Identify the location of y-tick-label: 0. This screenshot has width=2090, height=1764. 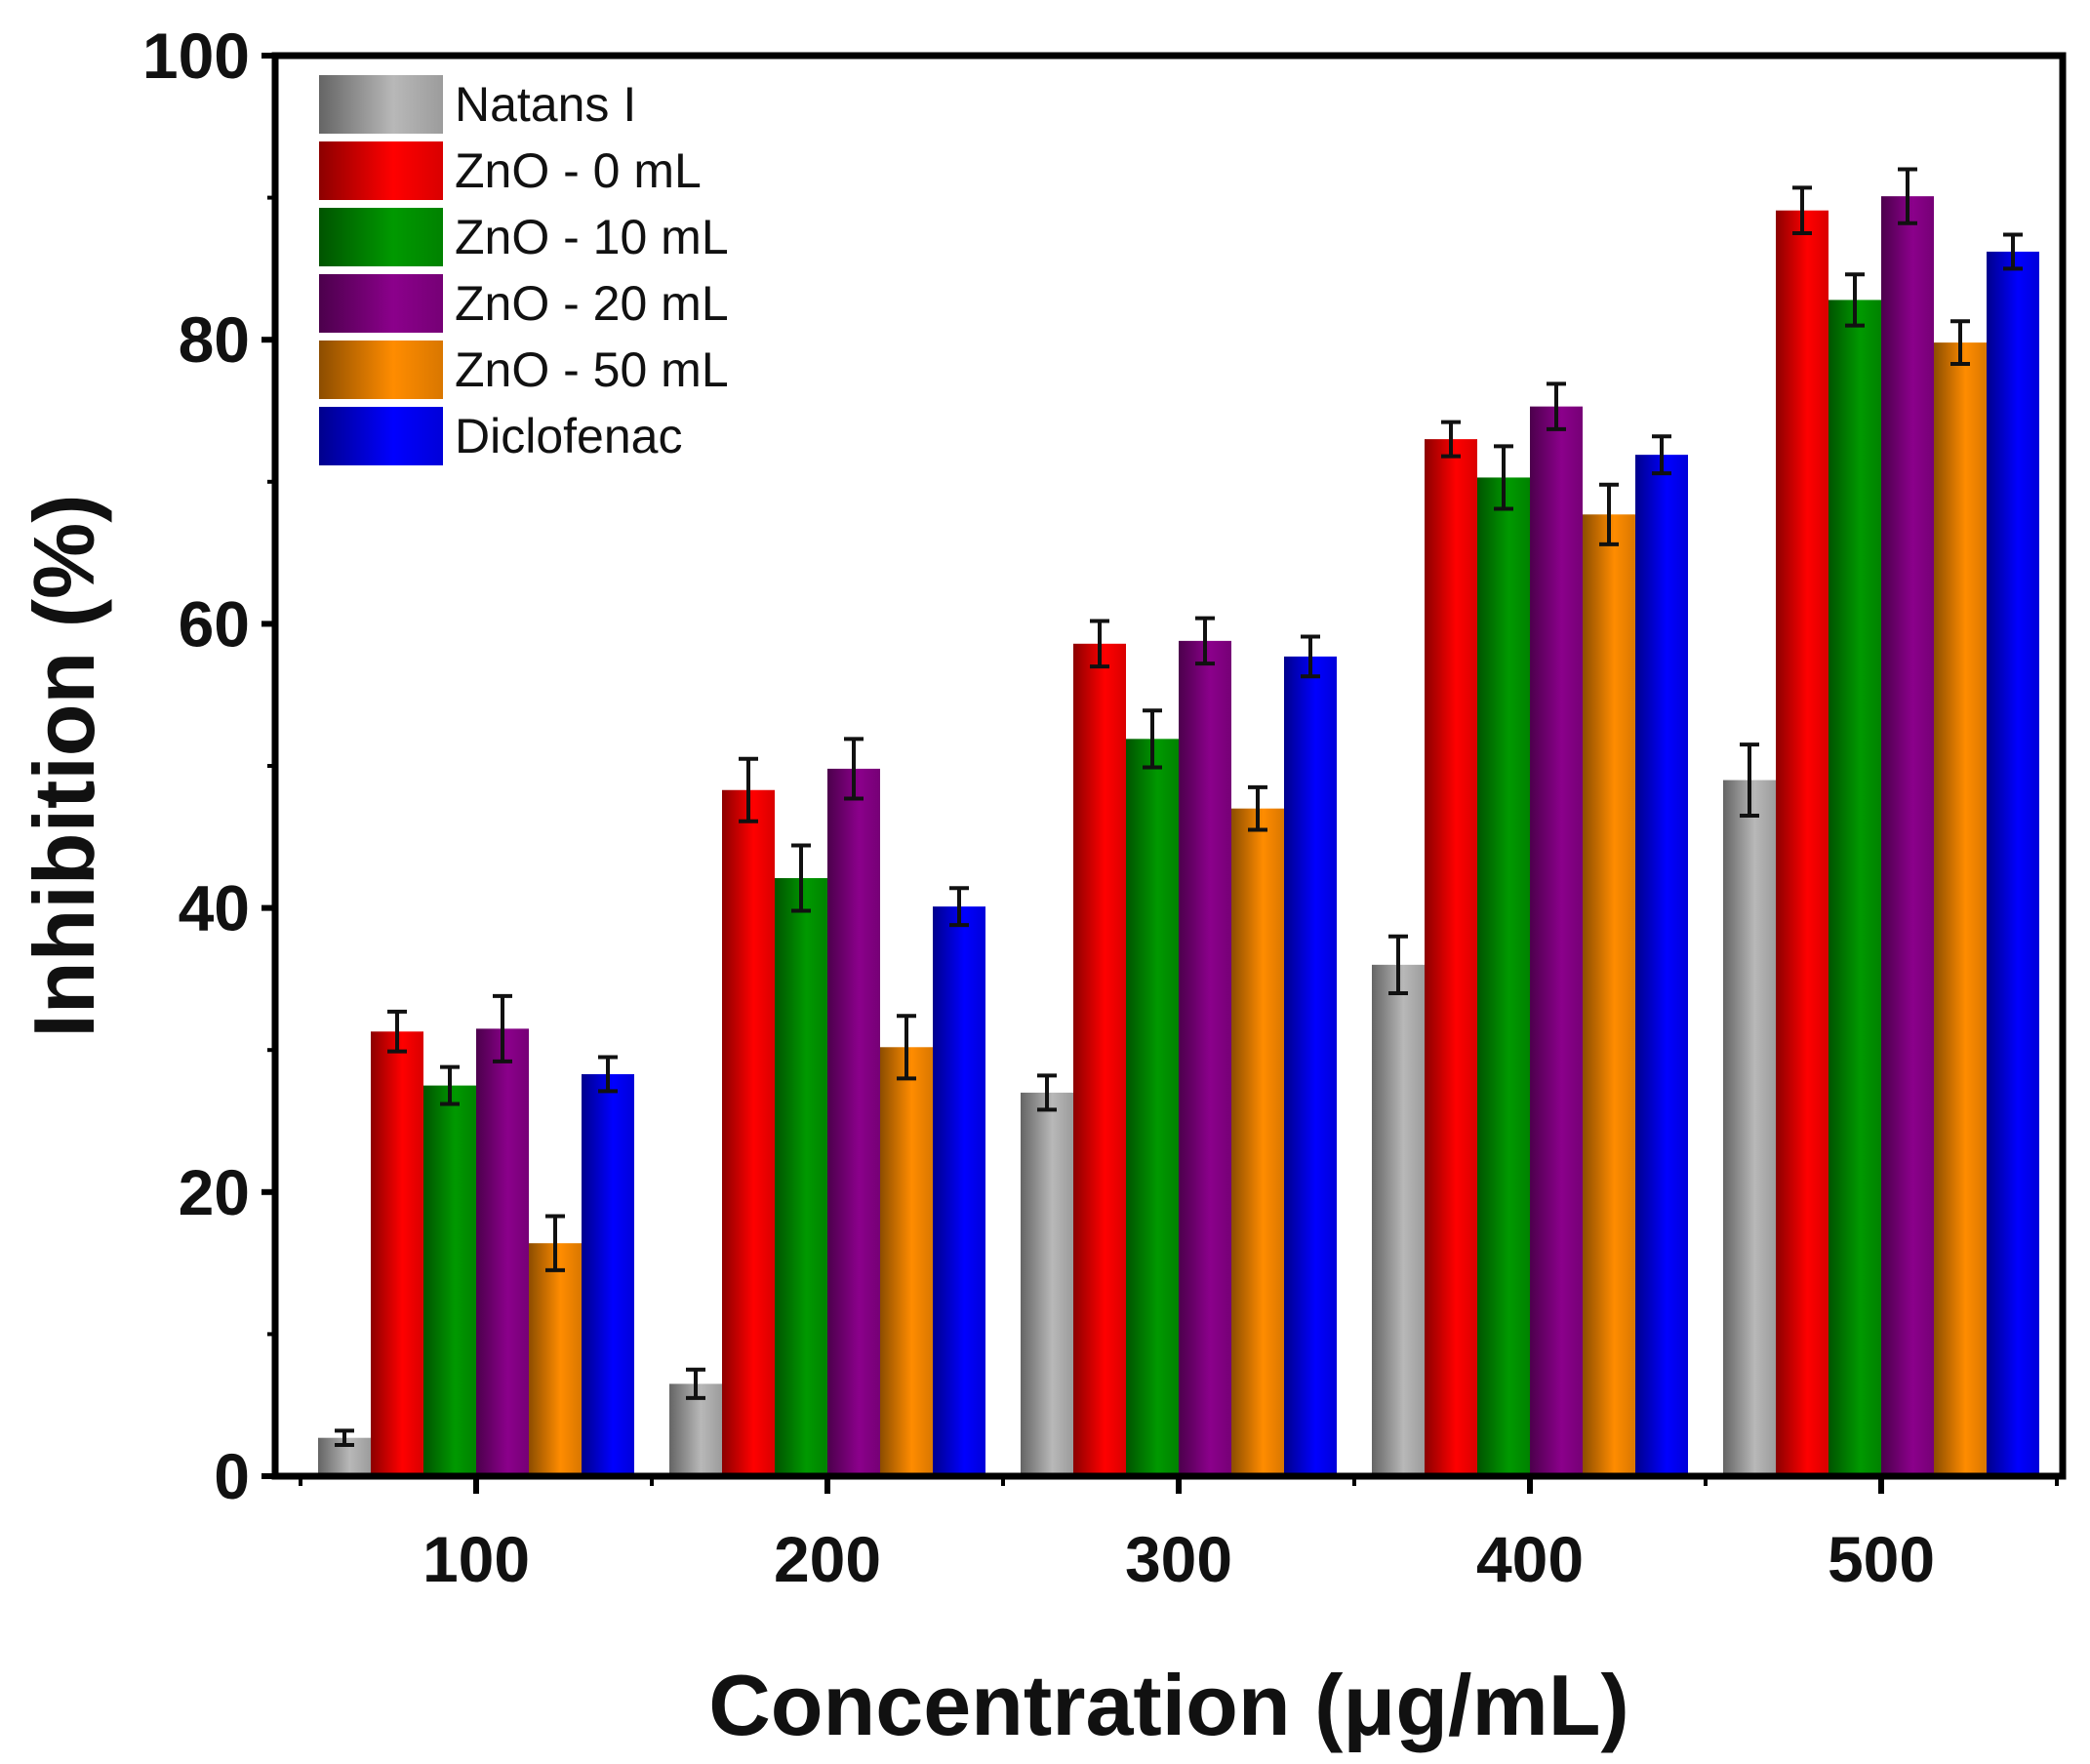
(232, 1476).